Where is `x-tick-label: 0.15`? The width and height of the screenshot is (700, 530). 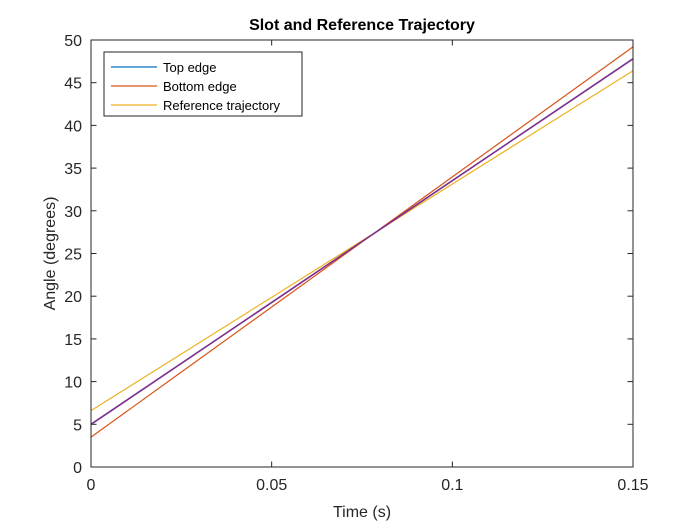
x-tick-label: 0.15 is located at coordinates (632, 485).